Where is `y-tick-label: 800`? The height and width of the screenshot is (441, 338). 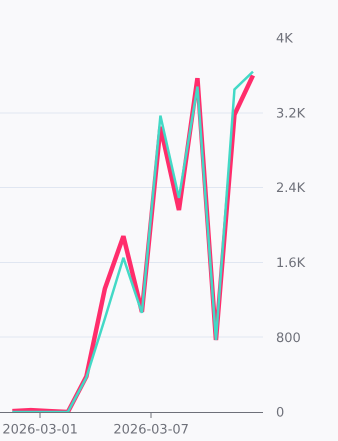
y-tick-label: 800 is located at coordinates (288, 338).